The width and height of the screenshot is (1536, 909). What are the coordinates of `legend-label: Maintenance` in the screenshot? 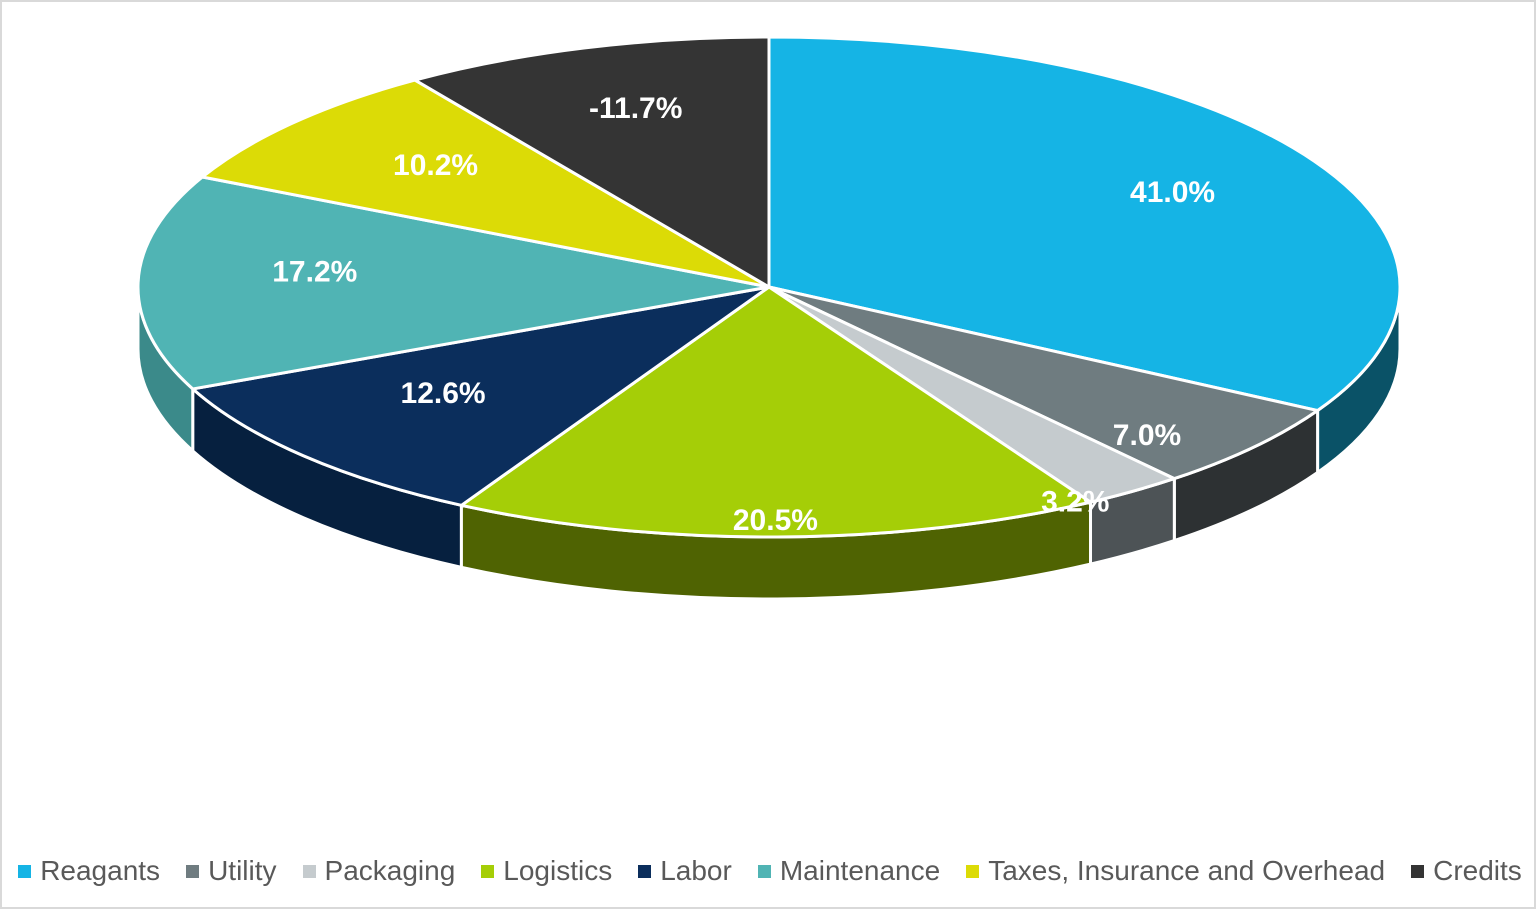 It's located at (860, 870).